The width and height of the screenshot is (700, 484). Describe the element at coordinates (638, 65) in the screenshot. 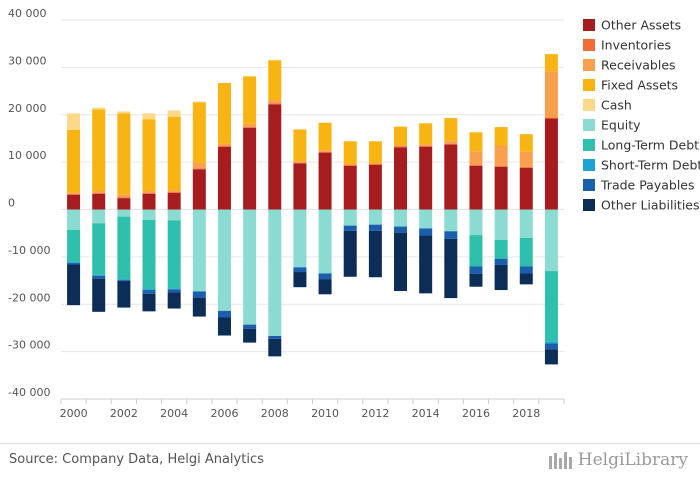

I see `legend-label: Receivables` at that location.